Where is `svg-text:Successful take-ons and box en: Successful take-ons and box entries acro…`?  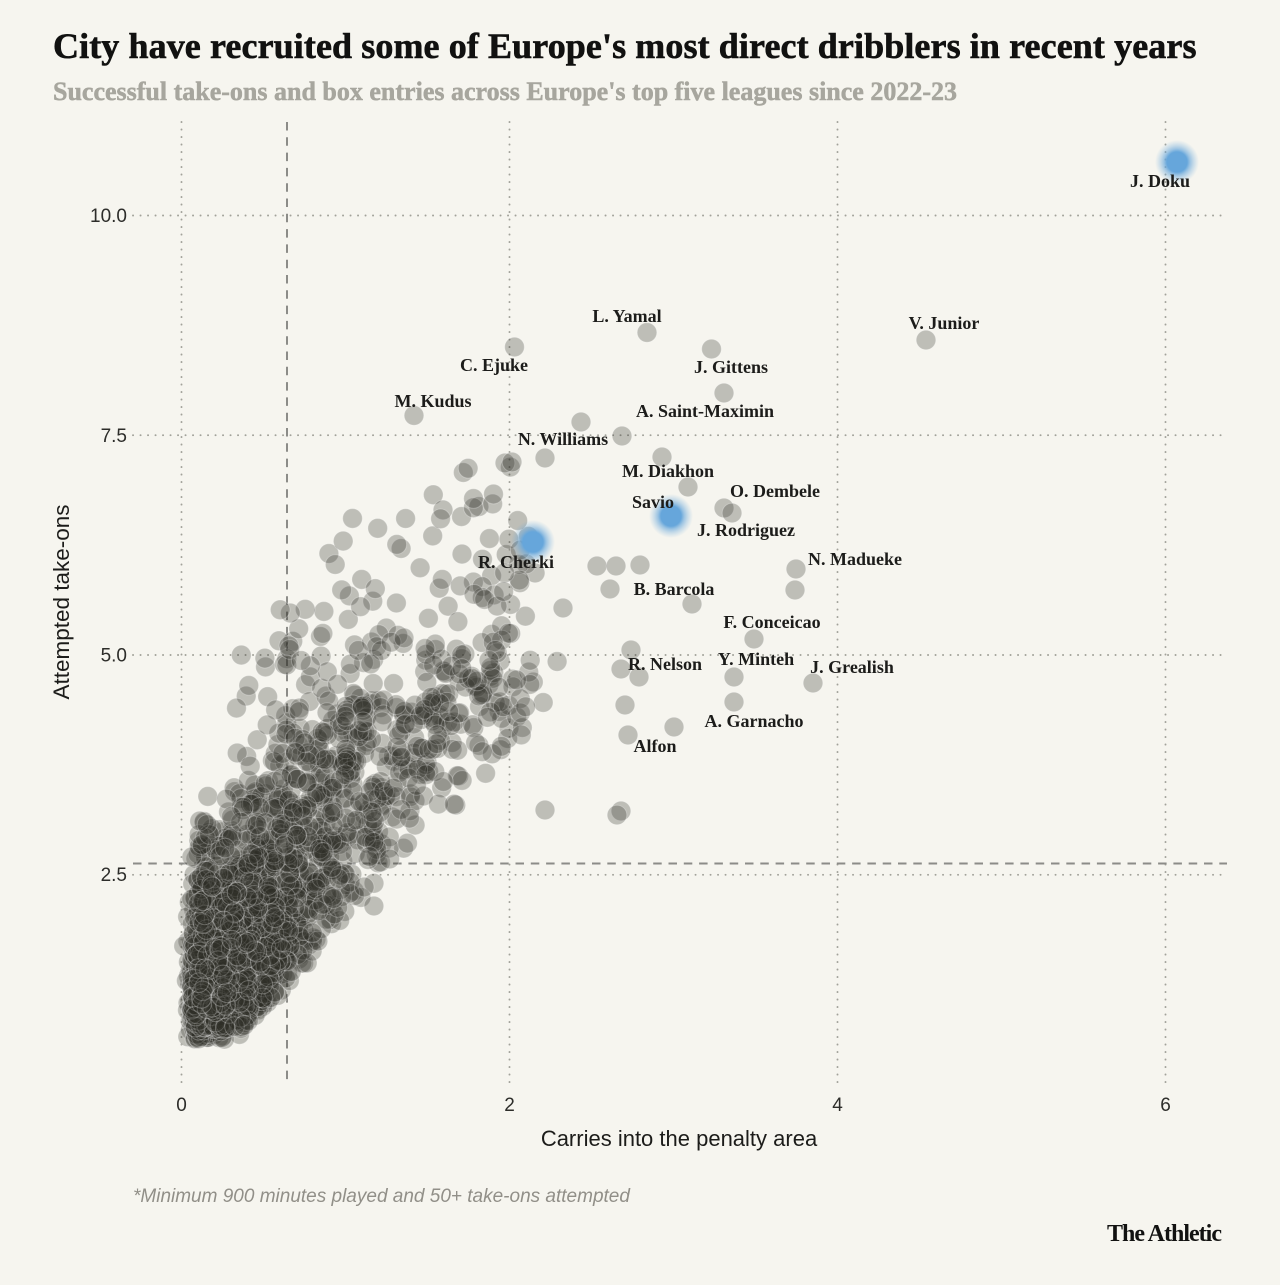
svg-text:Successful take-ons and box en: Successful take-ons and box entries acro… is located at coordinates (505, 91).